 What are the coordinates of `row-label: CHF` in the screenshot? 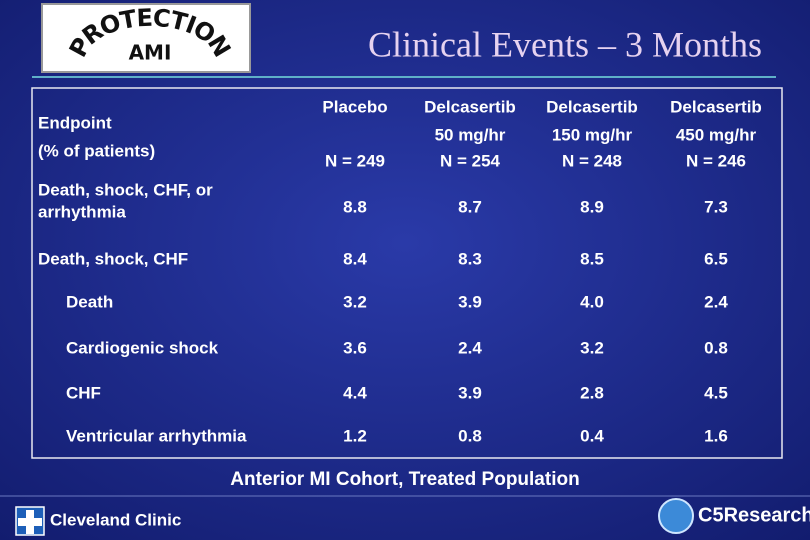 It's located at (83, 392).